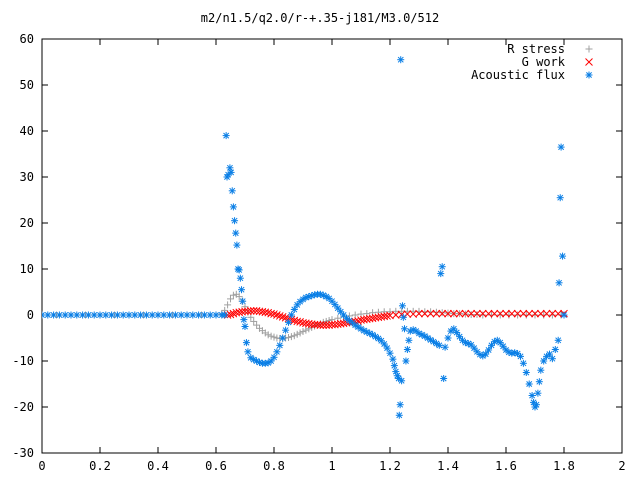 The height and width of the screenshot is (480, 640). I want to click on legend-label: R stress, so click(536, 49).